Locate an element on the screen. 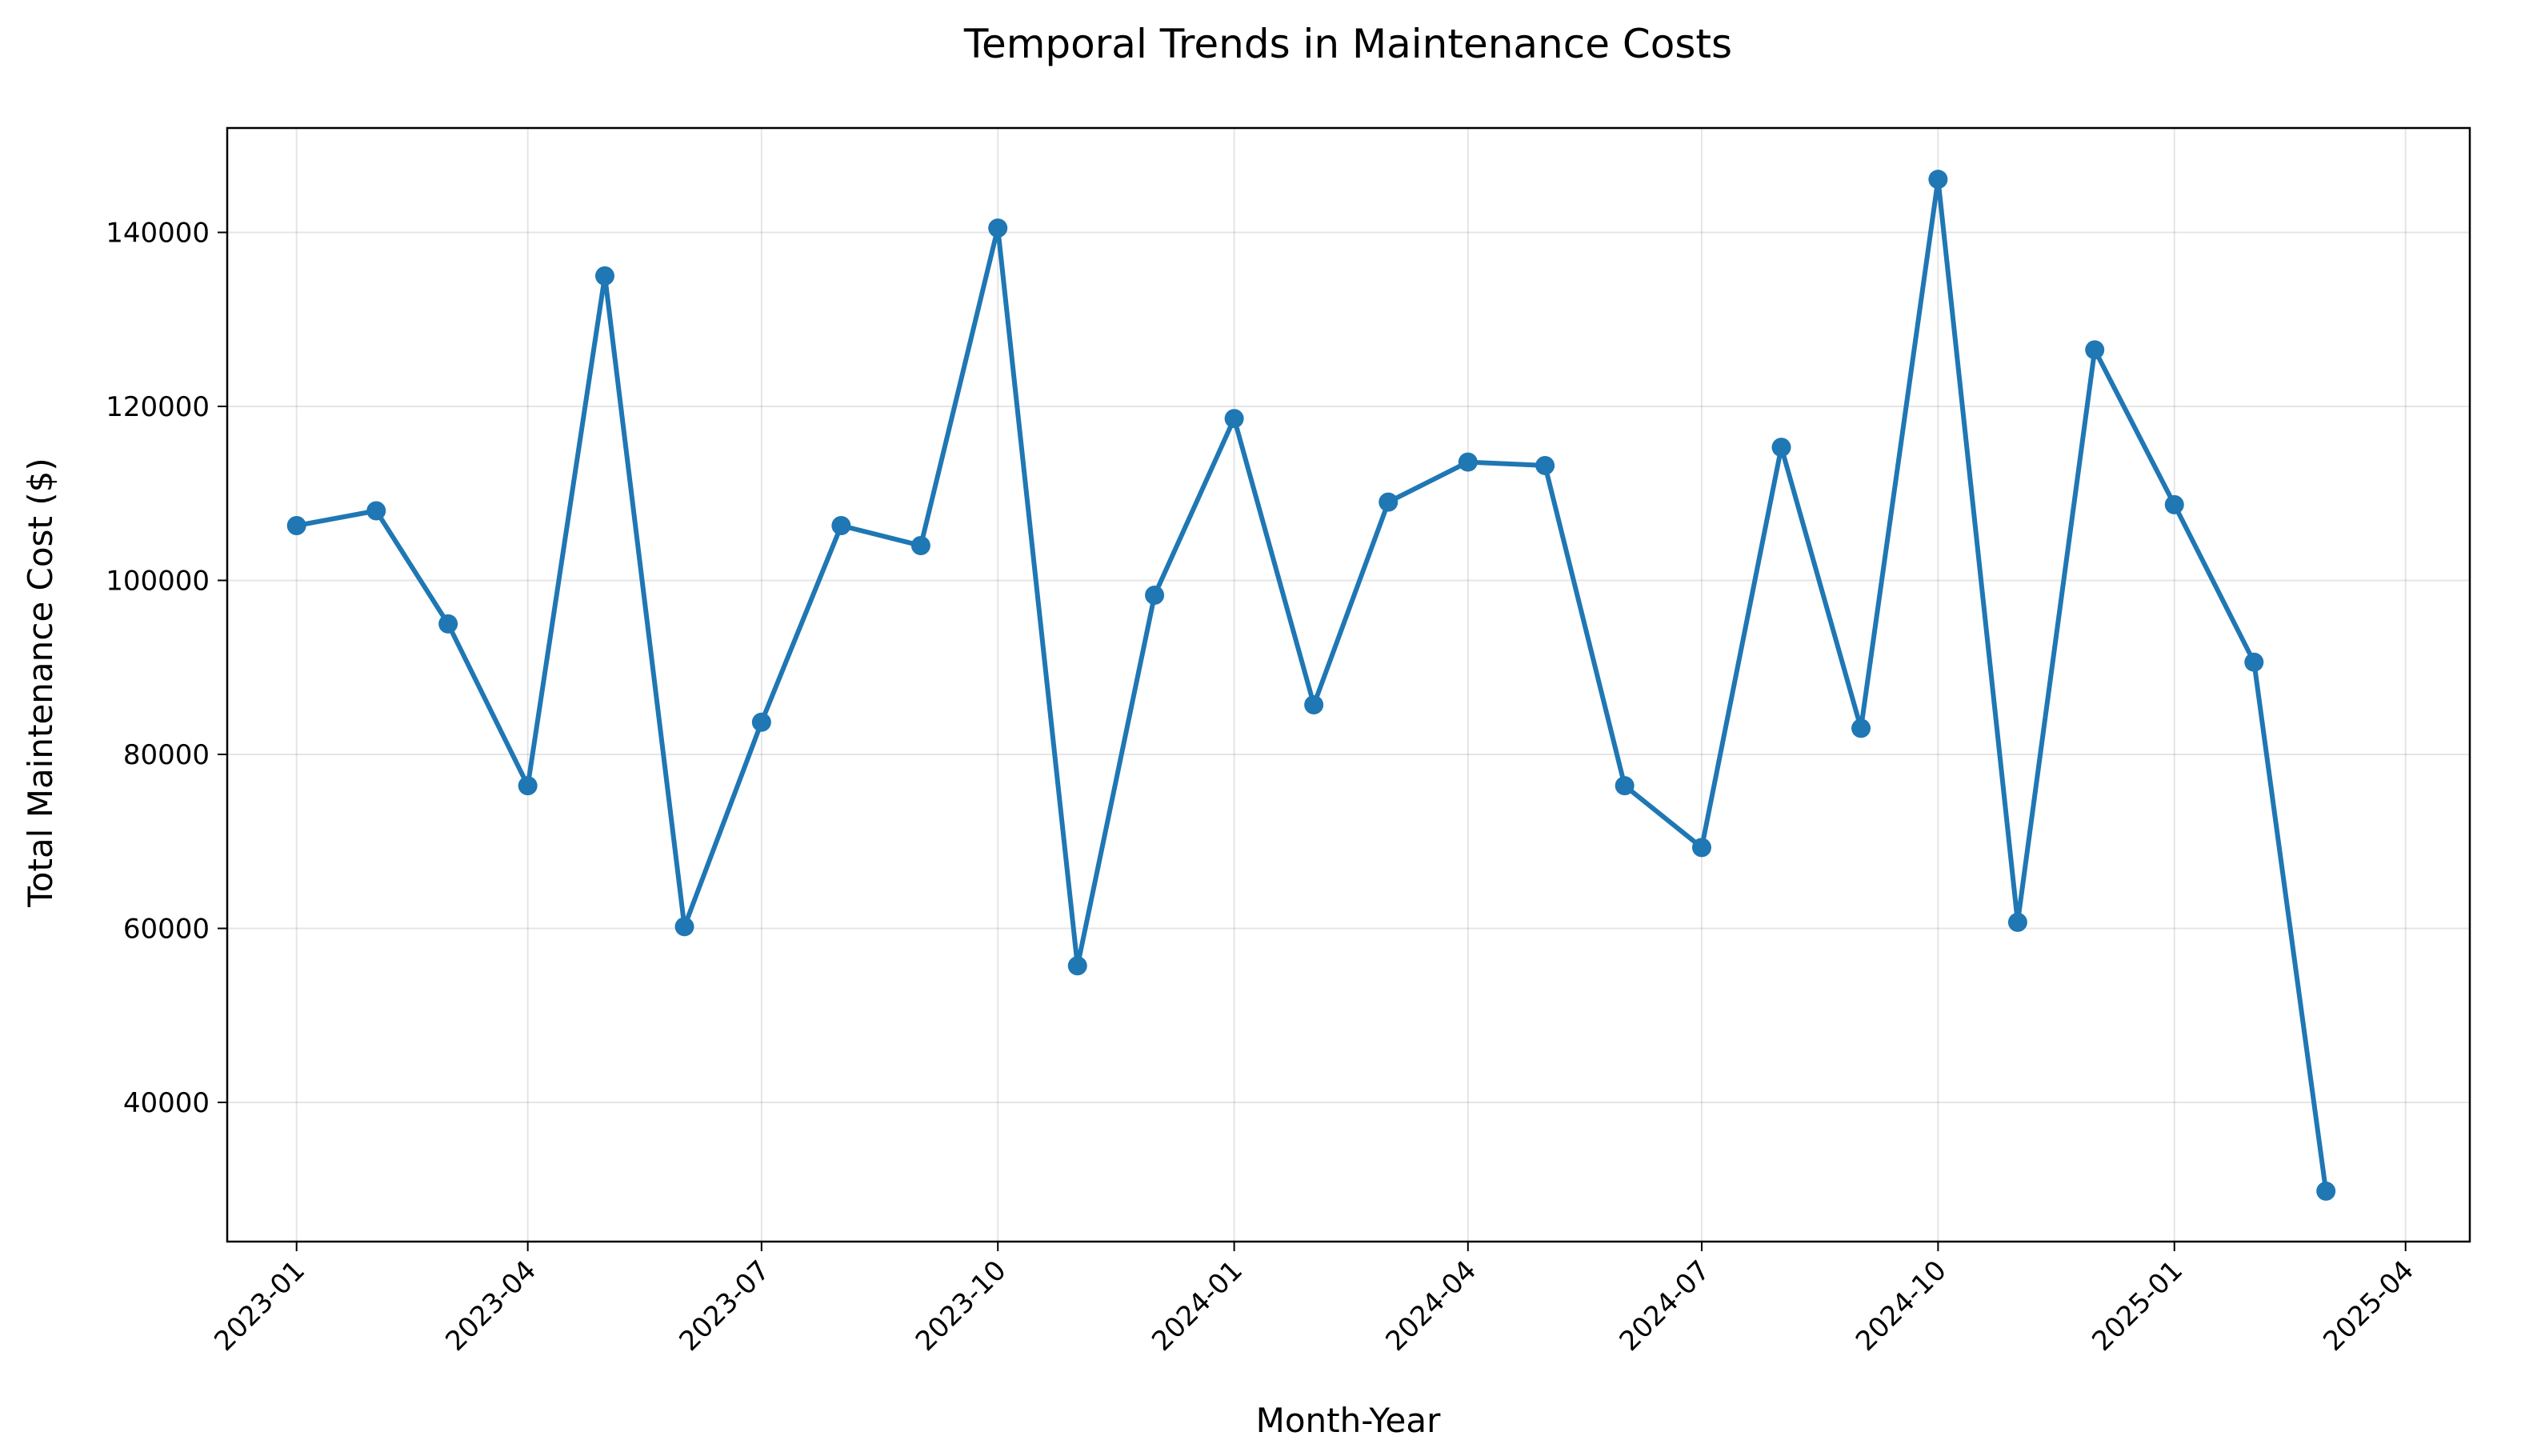 The image size is (2521, 1456). y-tick-label: 100000 is located at coordinates (158, 582).